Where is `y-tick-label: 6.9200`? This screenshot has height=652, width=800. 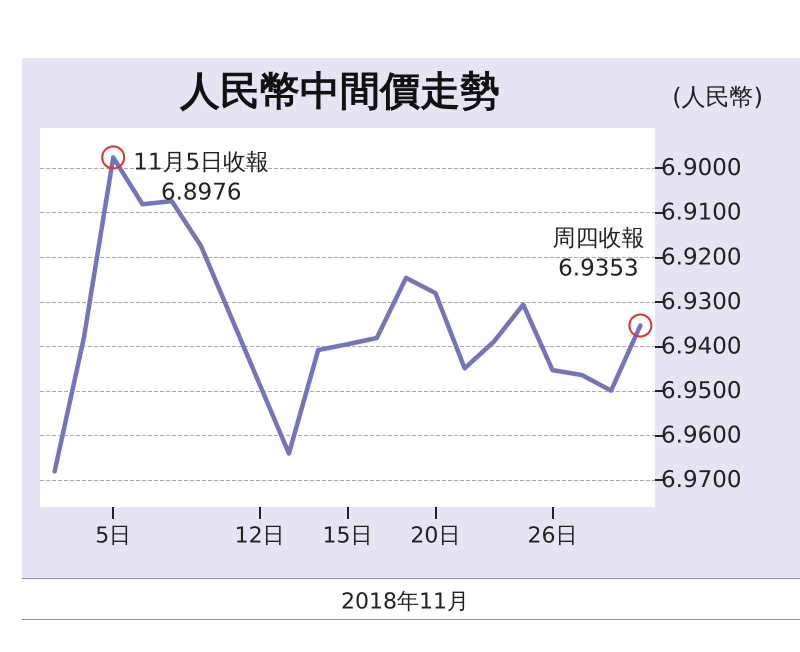
y-tick-label: 6.9200 is located at coordinates (701, 257).